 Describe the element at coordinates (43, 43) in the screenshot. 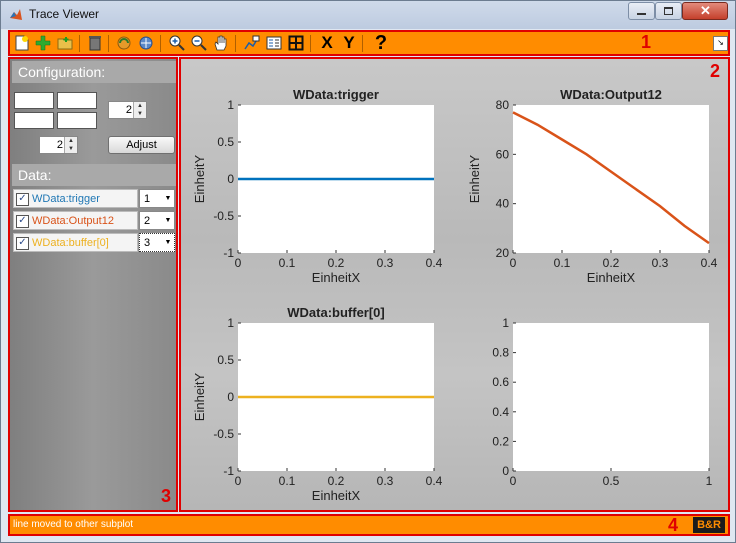

I see `add-icon` at that location.